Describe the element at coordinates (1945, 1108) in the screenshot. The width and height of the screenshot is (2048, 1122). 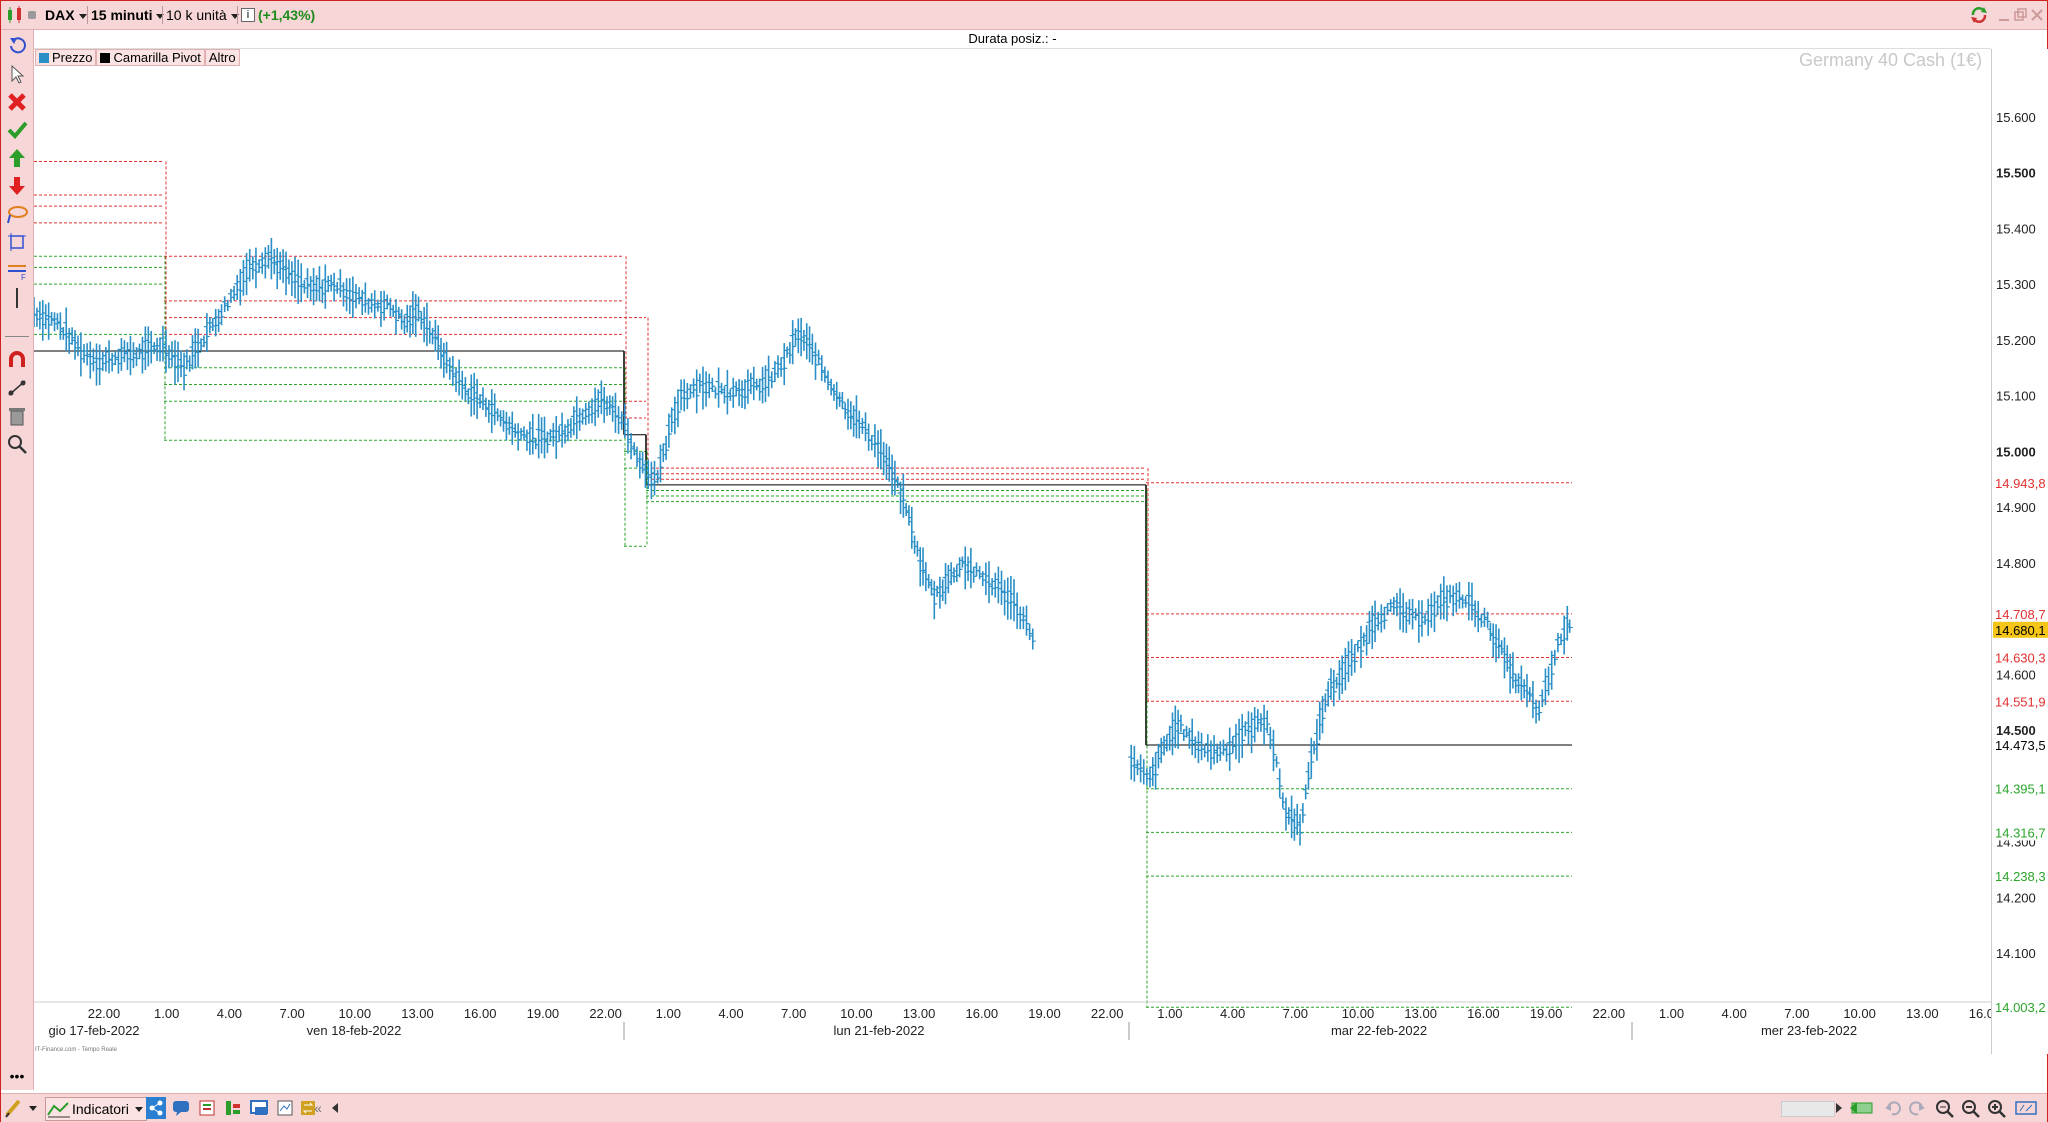
I see `zoom-fit-icon` at that location.